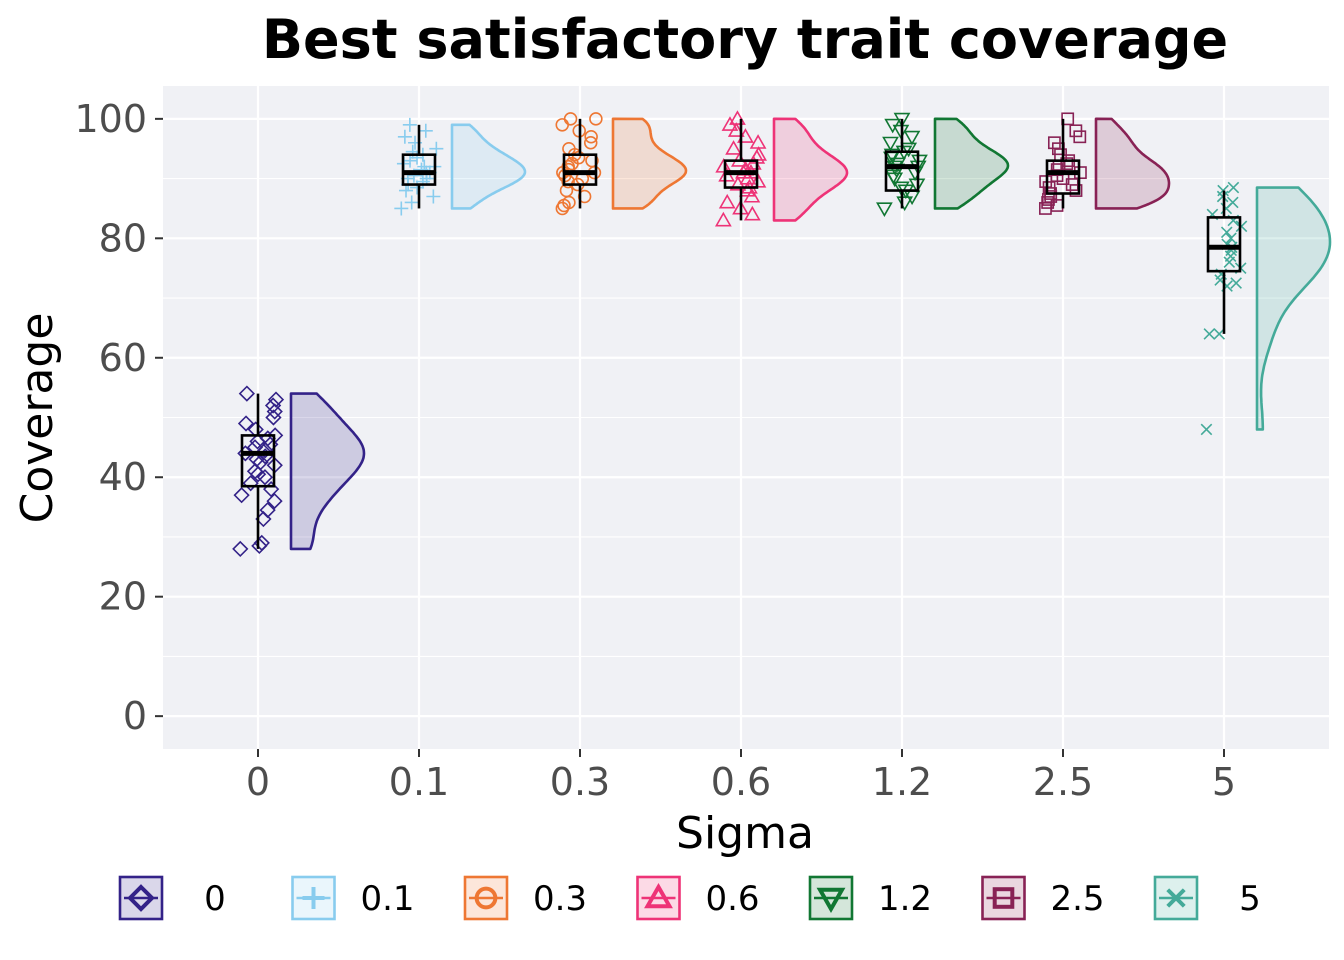 This screenshot has width=1344, height=960. What do you see at coordinates (971, 163) in the screenshot?
I see `density-cloud-1.2` at bounding box center [971, 163].